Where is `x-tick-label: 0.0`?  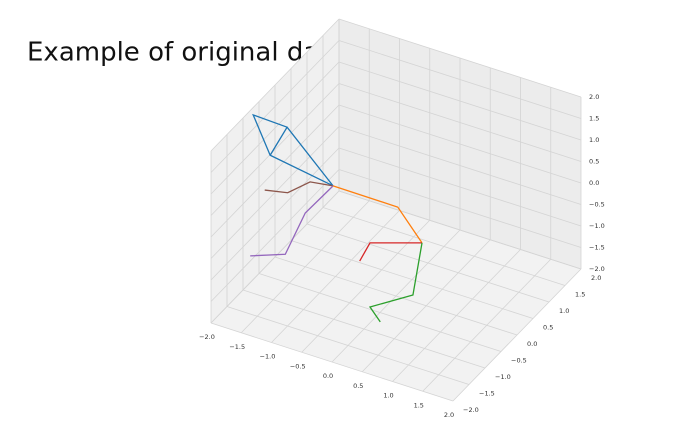 x-tick-label: 0.0 is located at coordinates (328, 376).